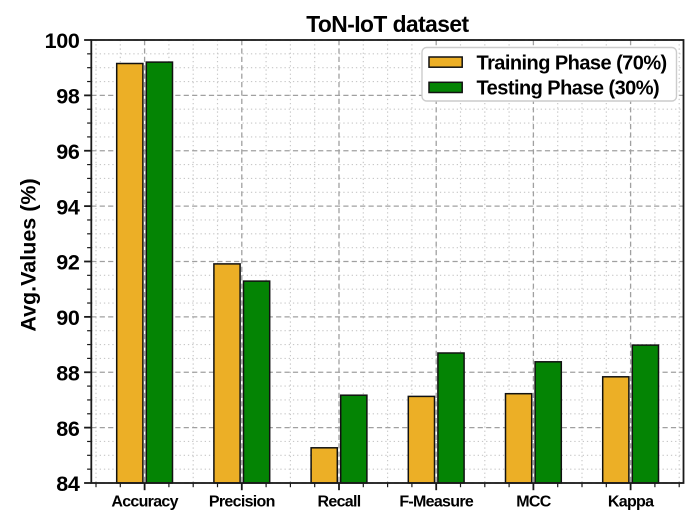 The height and width of the screenshot is (525, 700). Describe the element at coordinates (68, 373) in the screenshot. I see `svg-text: 88` at that location.